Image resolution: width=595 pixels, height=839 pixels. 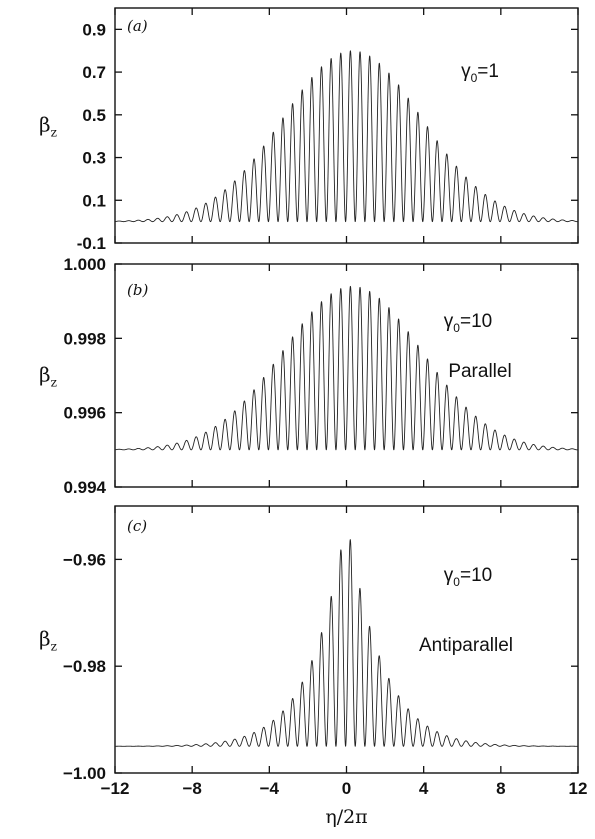 What do you see at coordinates (346, 817) in the screenshot?
I see `x-axis-label: η/2π` at bounding box center [346, 817].